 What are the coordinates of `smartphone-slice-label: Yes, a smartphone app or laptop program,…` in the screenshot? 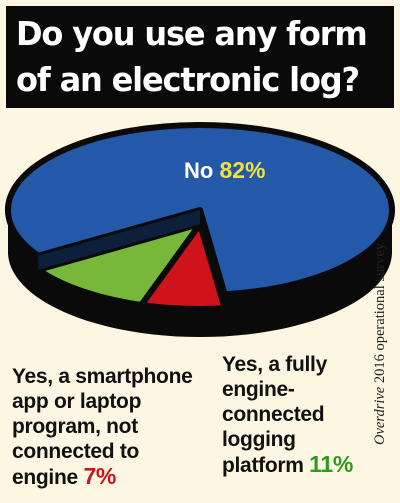 It's located at (102, 427).